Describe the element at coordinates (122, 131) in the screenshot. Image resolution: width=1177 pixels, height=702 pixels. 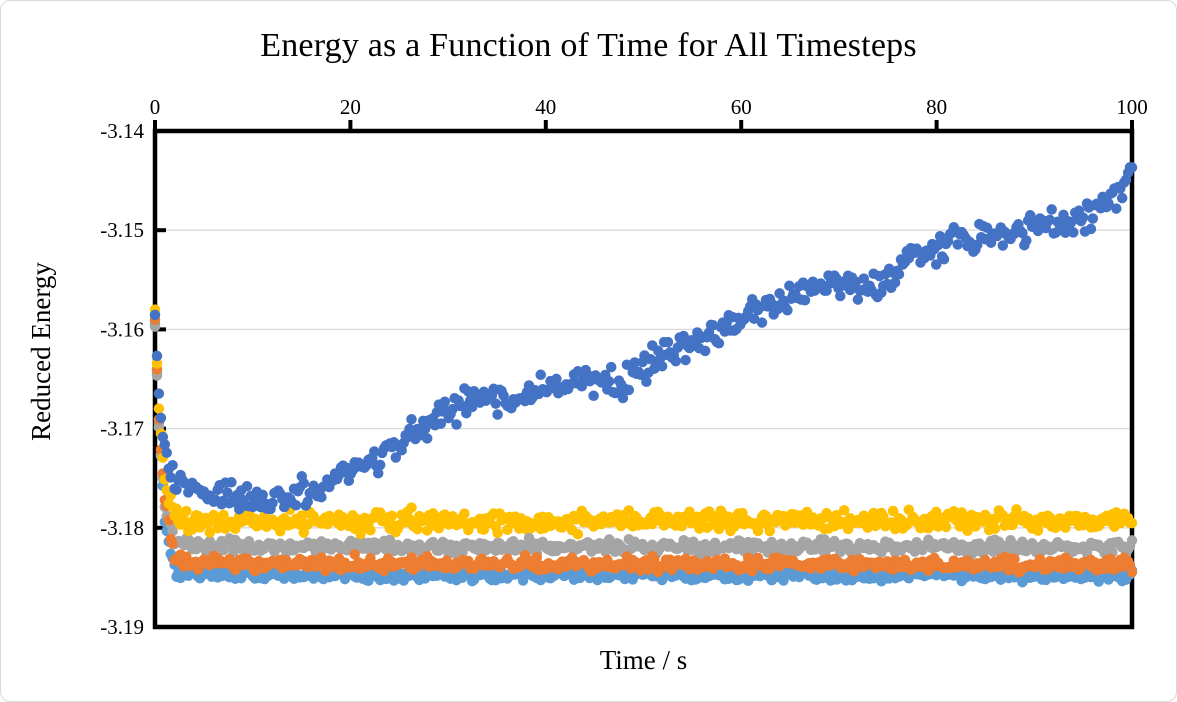
I see `y-tick-label: -3.14` at that location.